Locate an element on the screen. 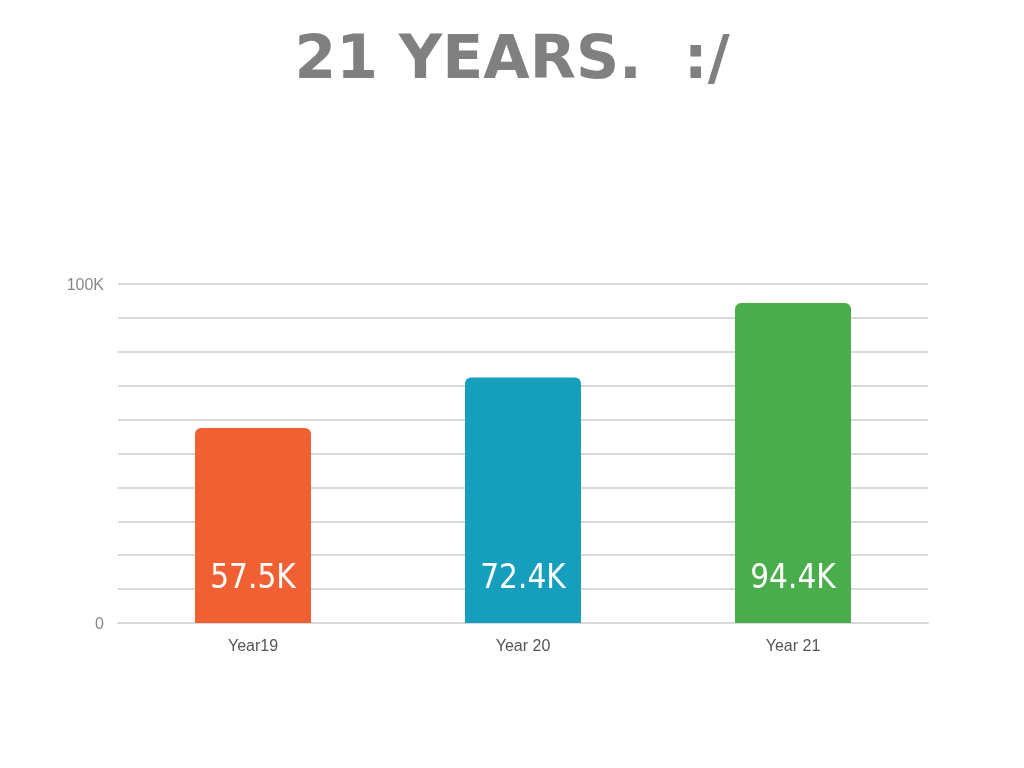 The image size is (1024, 768). x-tick-label: Year 21 is located at coordinates (793, 645).